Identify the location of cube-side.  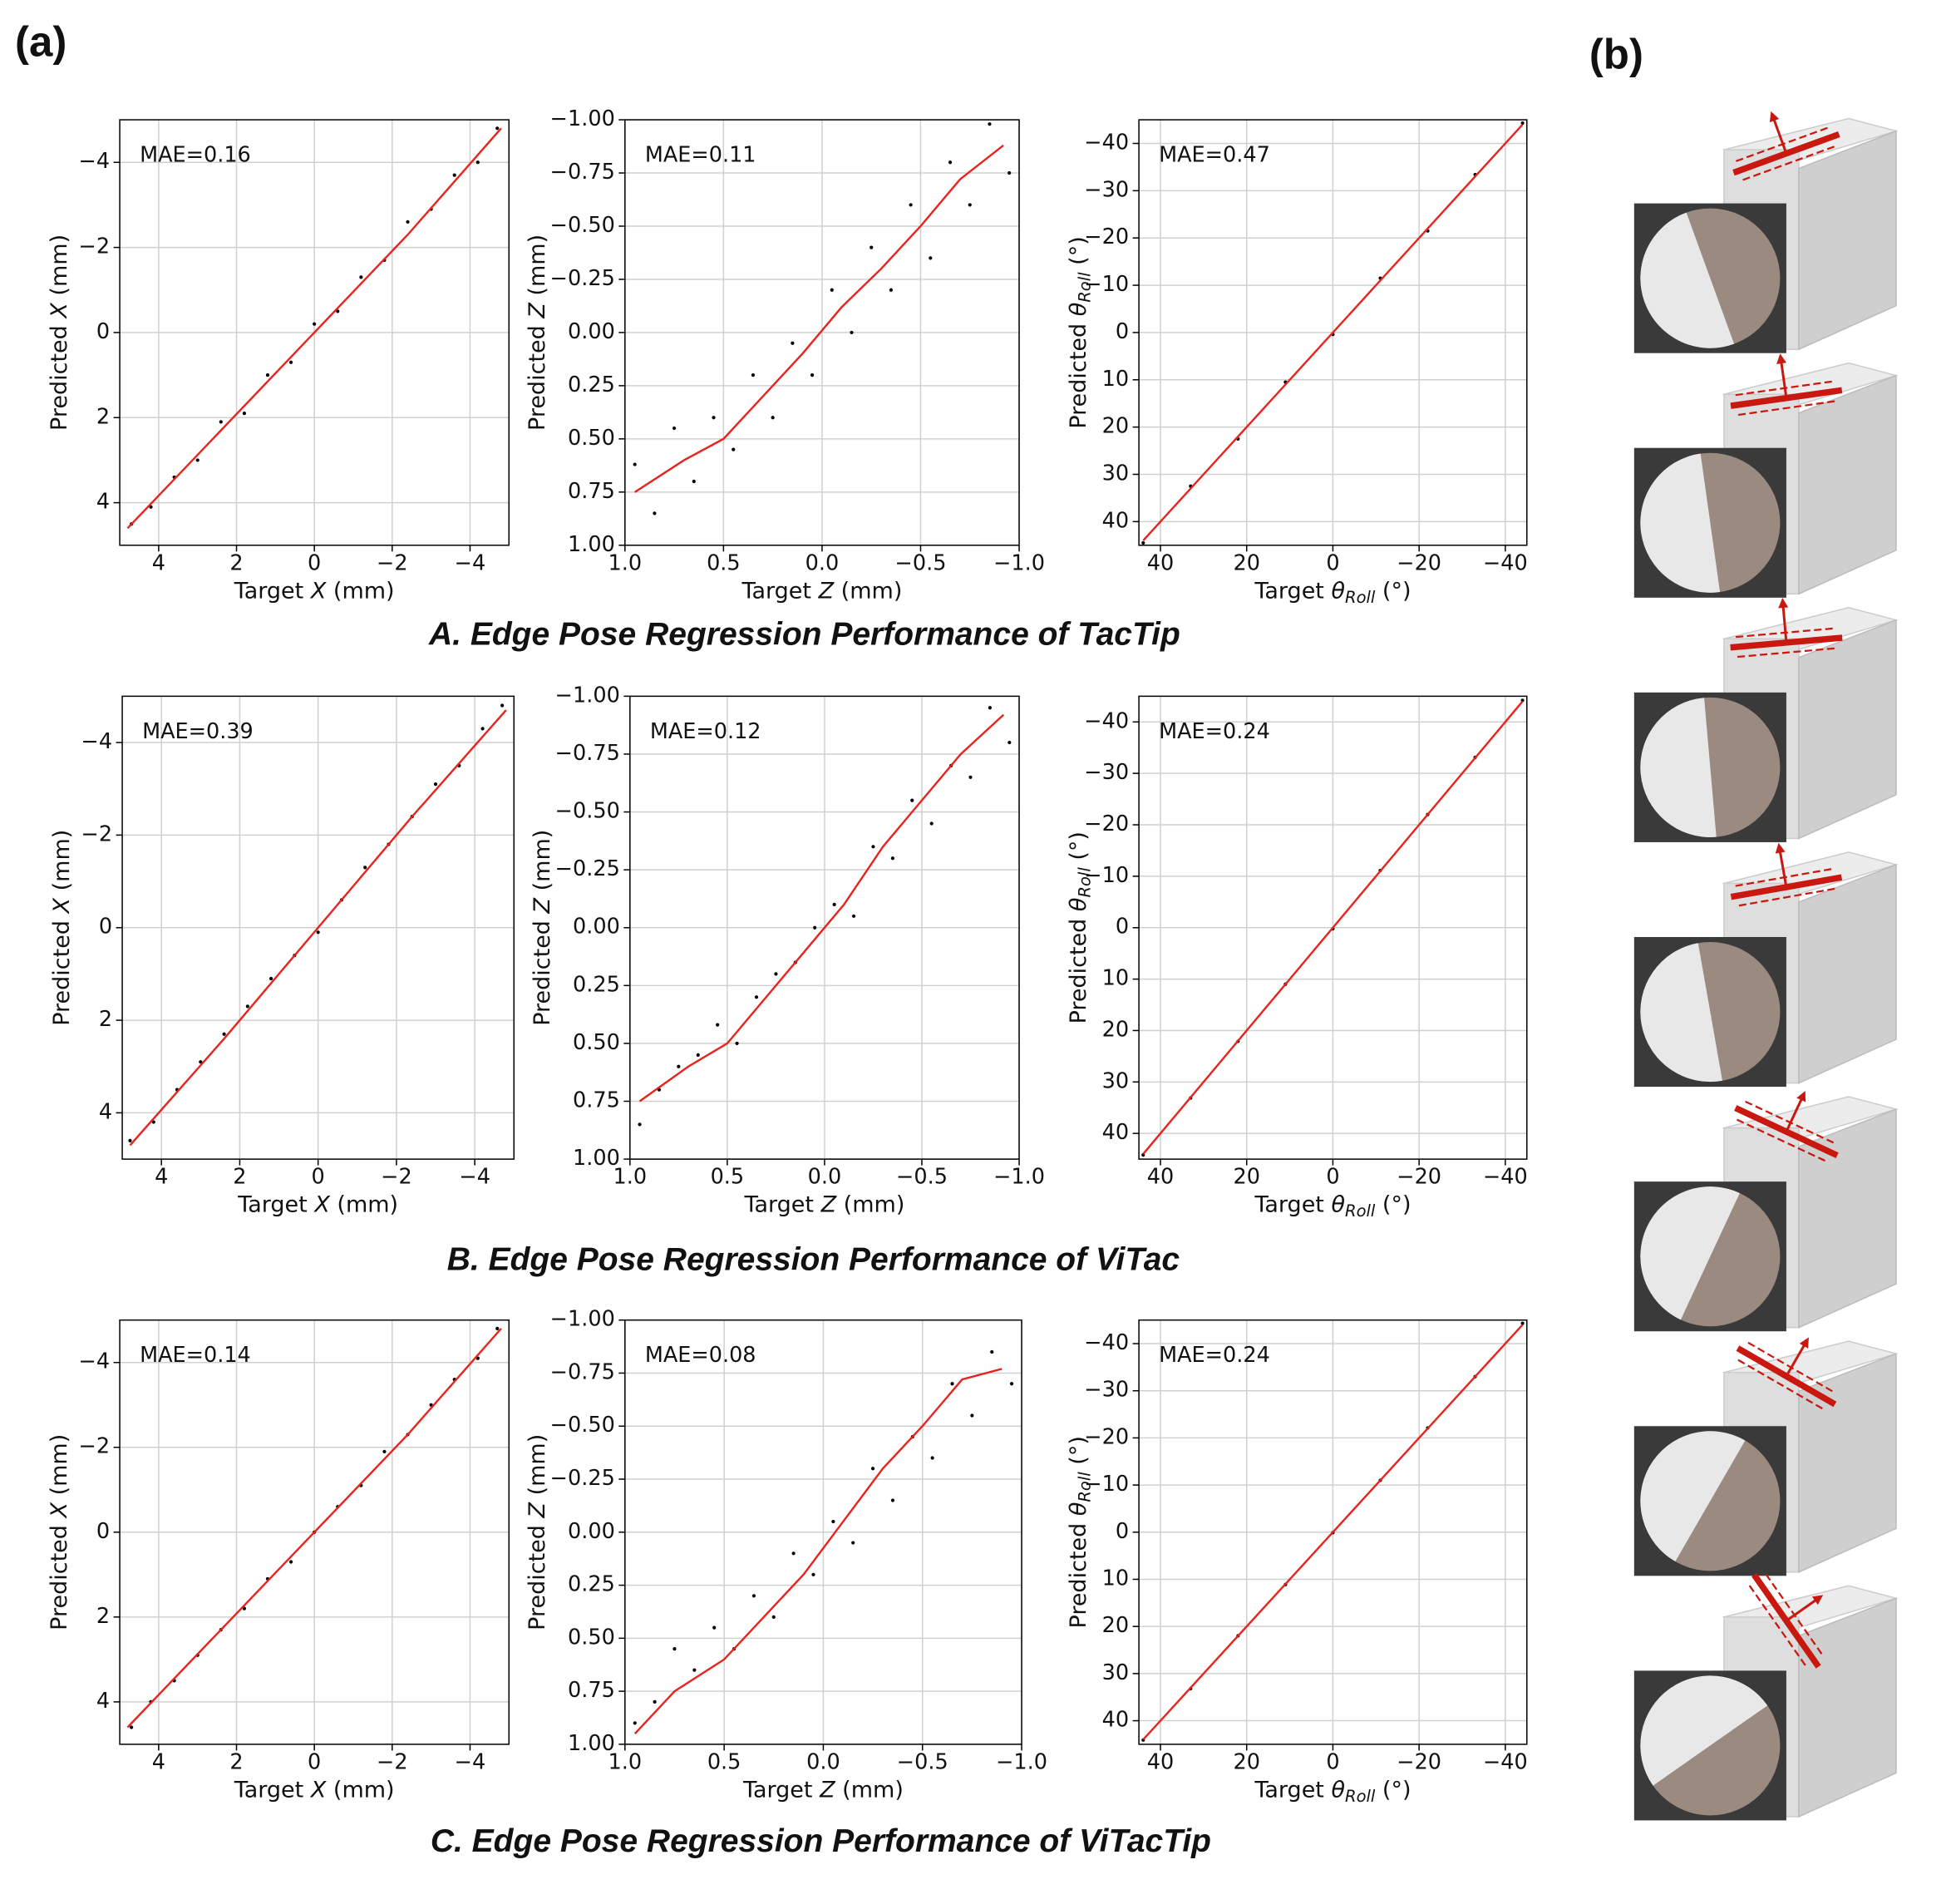
(1847, 973).